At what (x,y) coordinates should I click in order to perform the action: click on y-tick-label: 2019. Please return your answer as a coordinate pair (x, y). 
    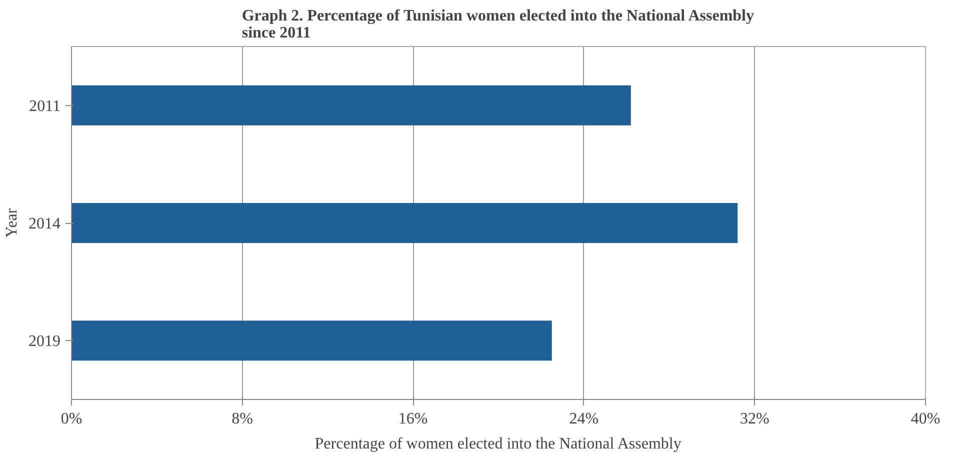
    Looking at the image, I should click on (44, 341).